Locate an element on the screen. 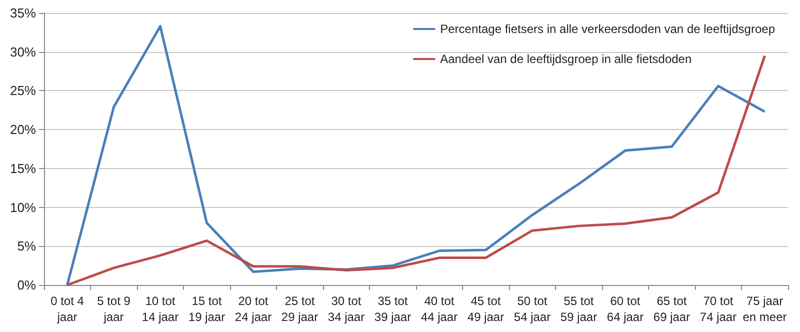 The height and width of the screenshot is (332, 800). legend-label: Percentage fietsers in alle verkeersdoden van de leeftijdsgroep is located at coordinates (608, 29).